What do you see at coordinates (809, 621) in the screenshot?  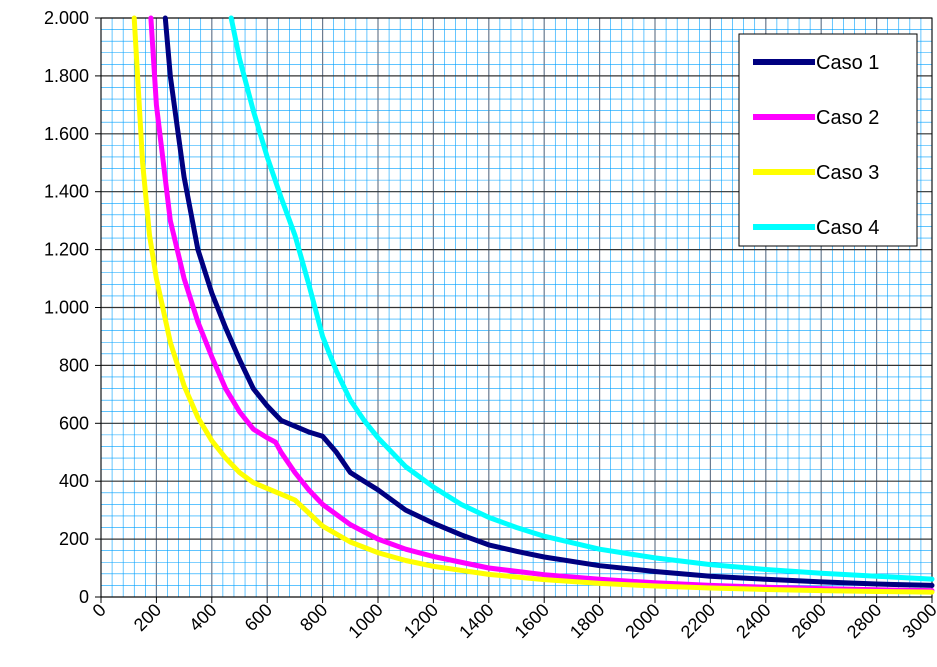 I see `x-tick-label: 2600` at bounding box center [809, 621].